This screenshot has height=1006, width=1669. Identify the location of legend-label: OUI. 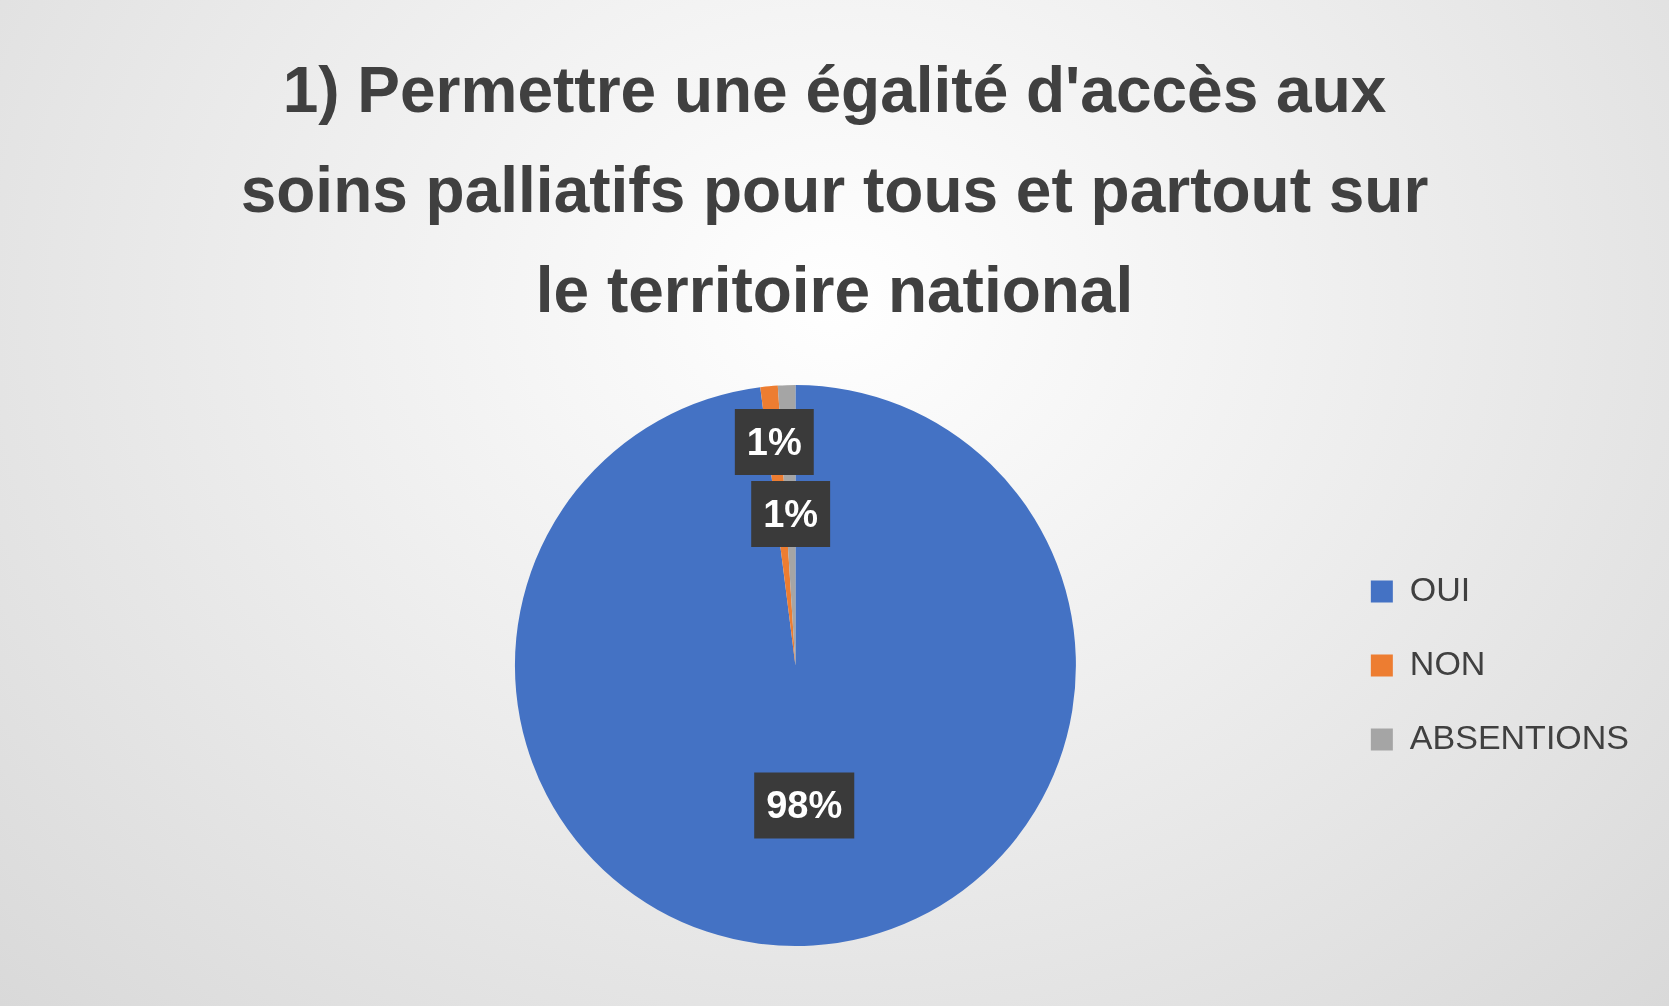
(1440, 588).